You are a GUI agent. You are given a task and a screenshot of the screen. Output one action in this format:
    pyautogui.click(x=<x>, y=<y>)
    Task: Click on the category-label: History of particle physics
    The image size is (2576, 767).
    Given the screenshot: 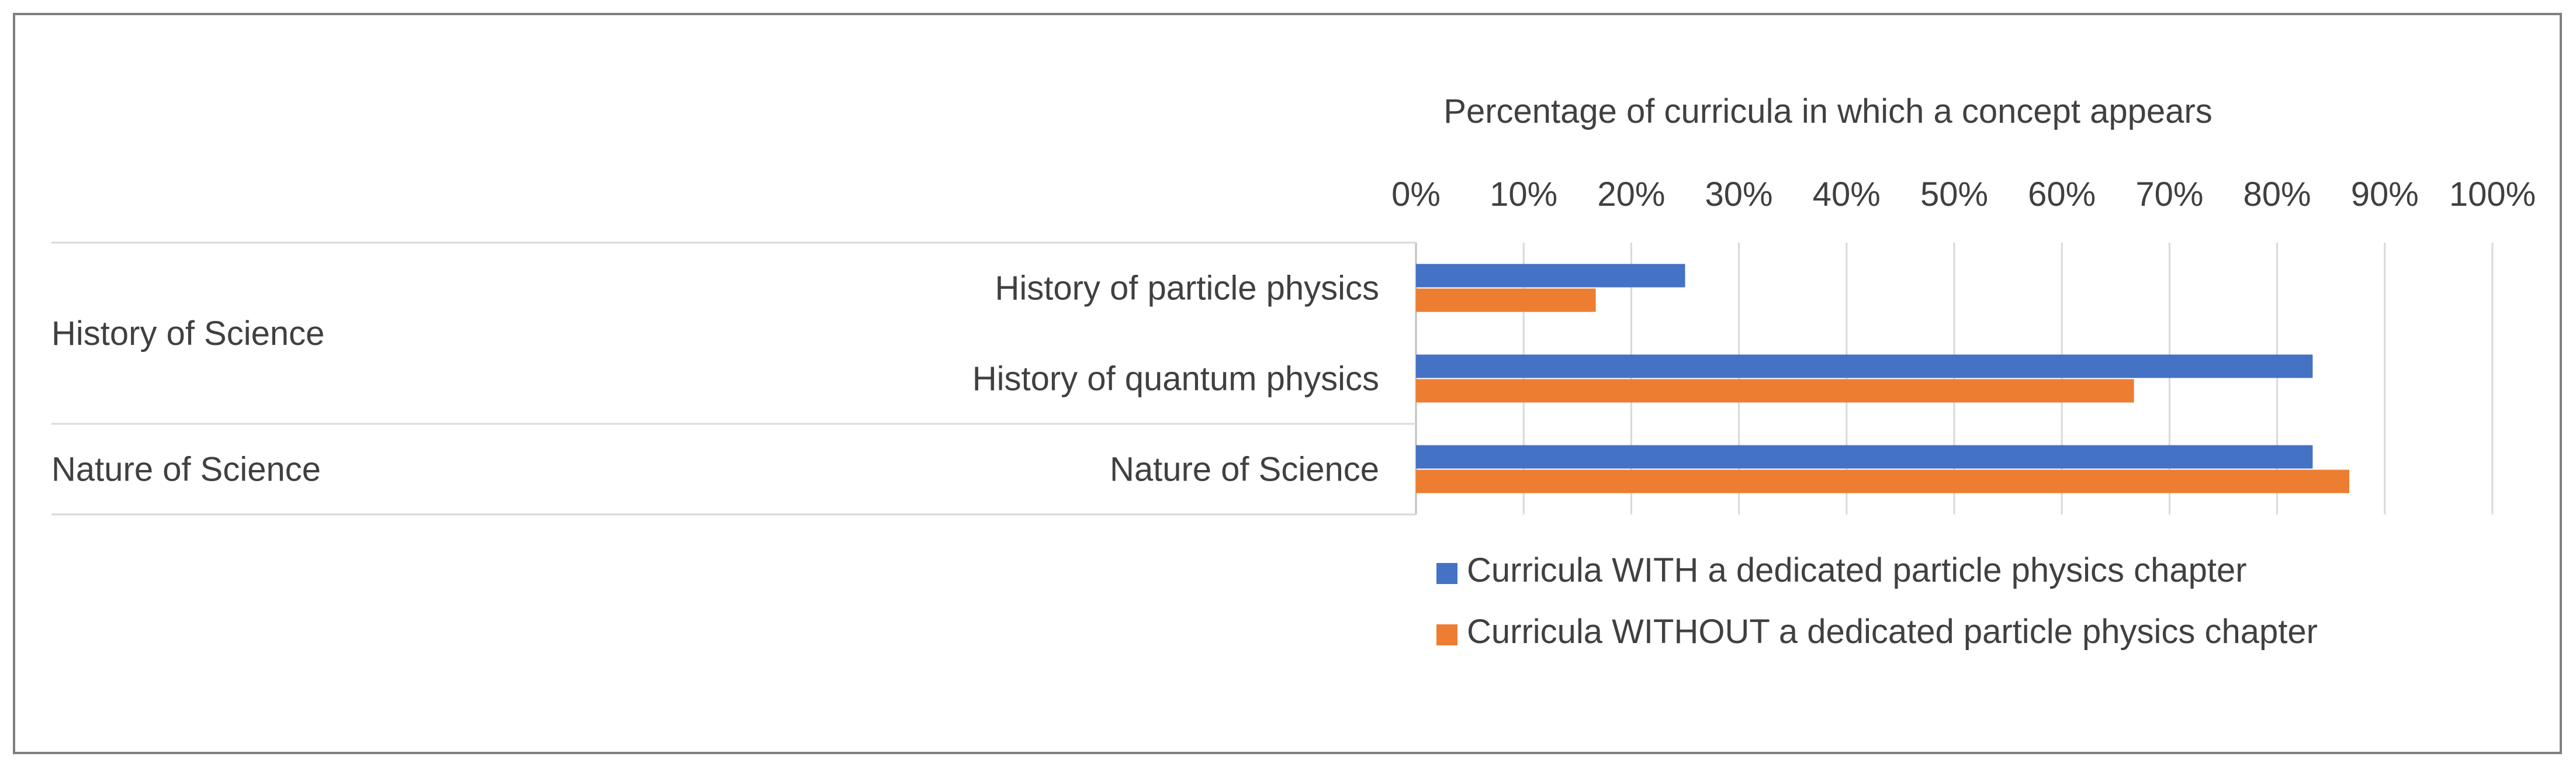 What is the action you would take?
    pyautogui.click(x=1187, y=289)
    